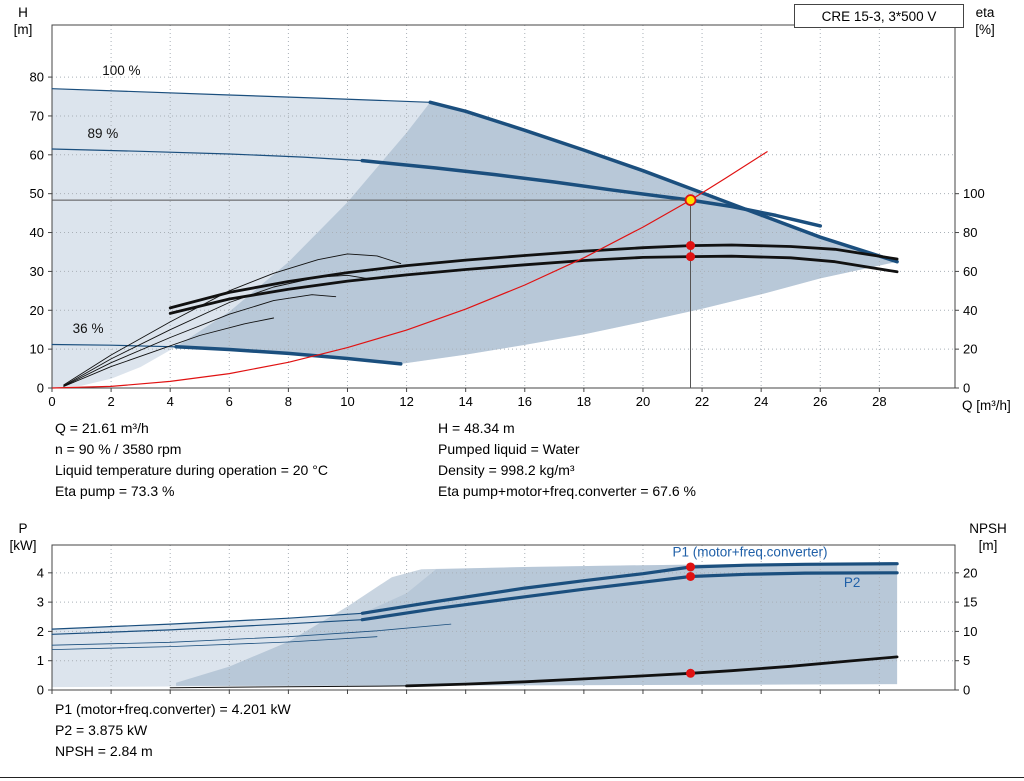 The width and height of the screenshot is (1024, 781). What do you see at coordinates (121, 70) in the screenshot?
I see `label-speed-100: 100 %` at bounding box center [121, 70].